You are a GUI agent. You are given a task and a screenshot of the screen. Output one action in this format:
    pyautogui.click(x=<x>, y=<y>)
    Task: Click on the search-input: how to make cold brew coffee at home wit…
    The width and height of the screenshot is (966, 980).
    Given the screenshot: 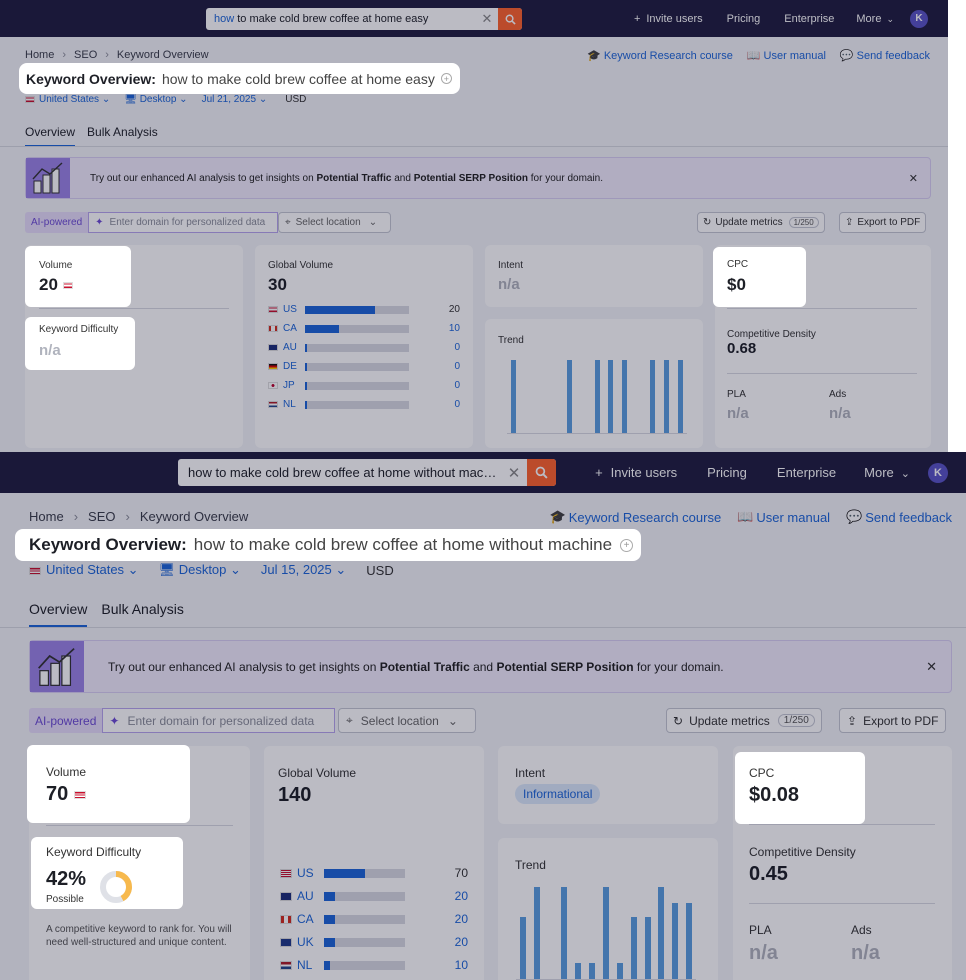 What is the action you would take?
    pyautogui.click(x=344, y=472)
    